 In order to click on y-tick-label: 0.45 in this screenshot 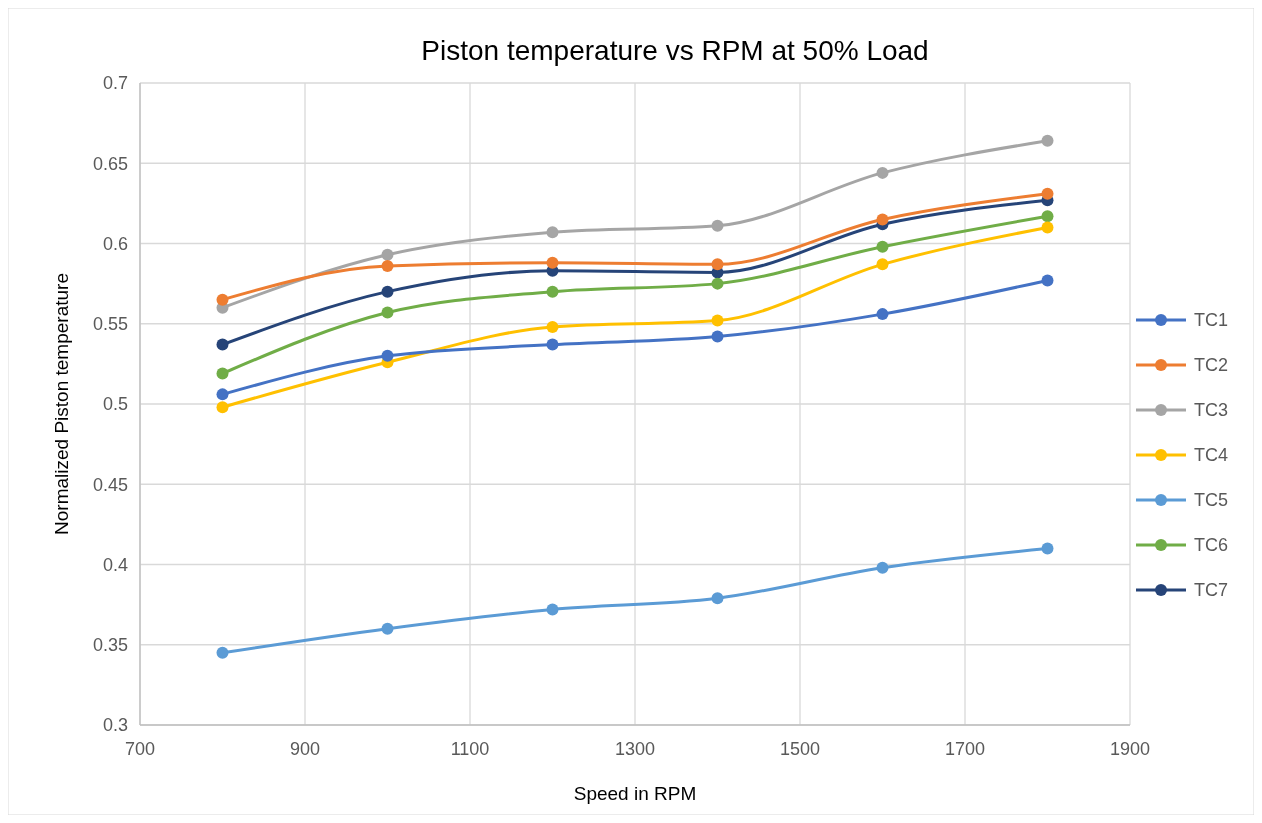, I will do `click(110, 484)`.